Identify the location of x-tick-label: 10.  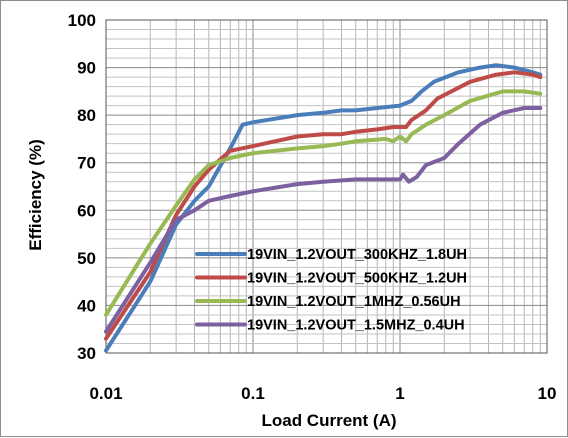
(547, 393).